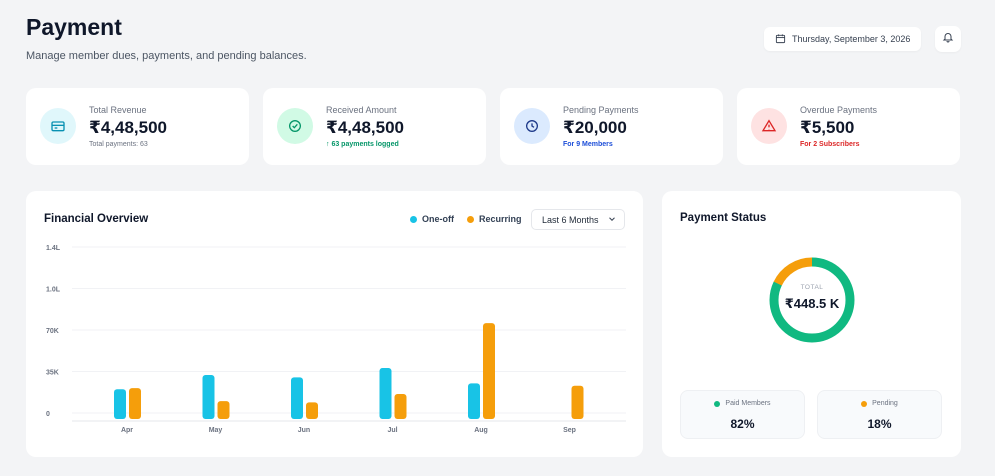 The height and width of the screenshot is (476, 995). What do you see at coordinates (569, 430) in the screenshot?
I see `x-tick-label: Sep` at bounding box center [569, 430].